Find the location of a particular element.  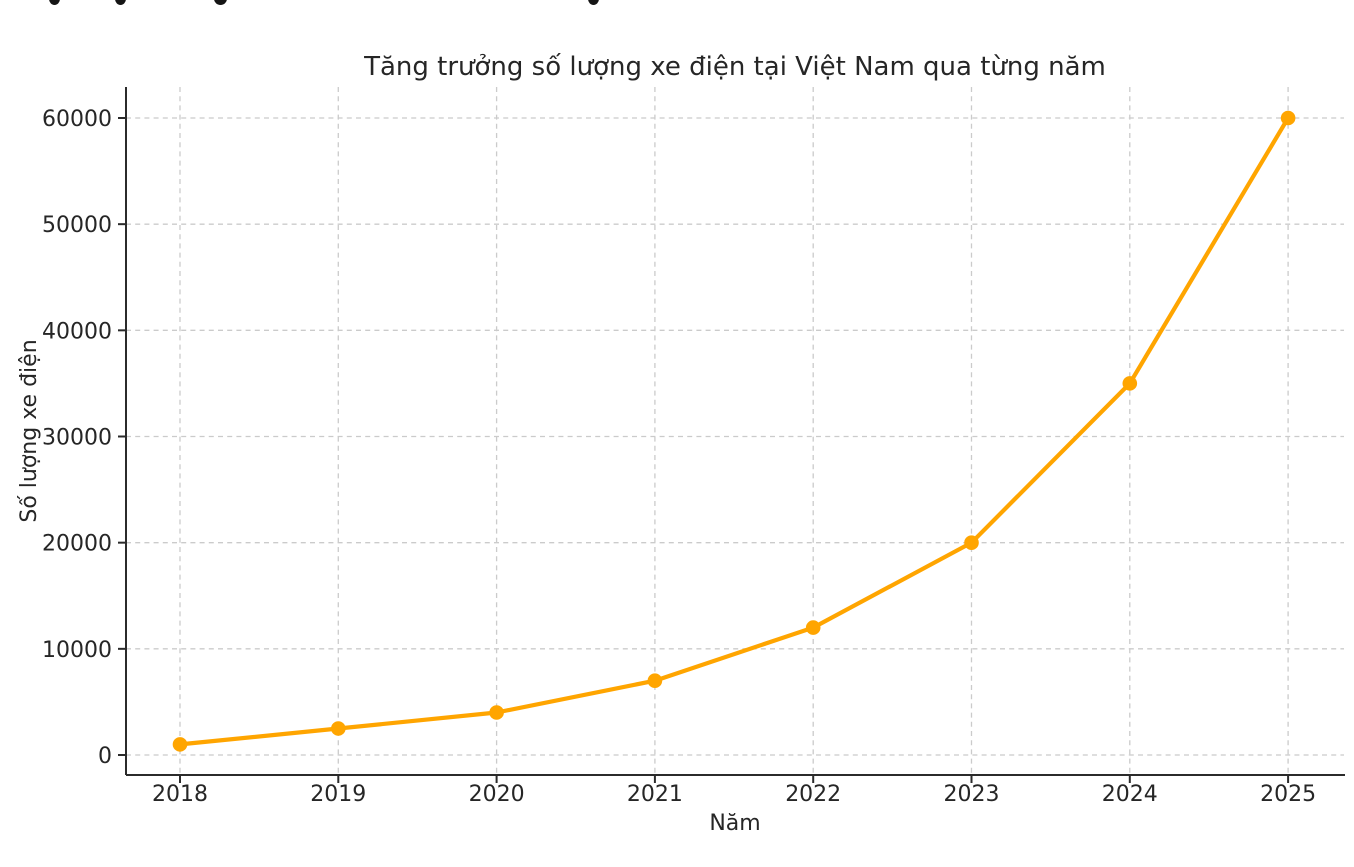

x-tick-label: 2024 is located at coordinates (1130, 794).